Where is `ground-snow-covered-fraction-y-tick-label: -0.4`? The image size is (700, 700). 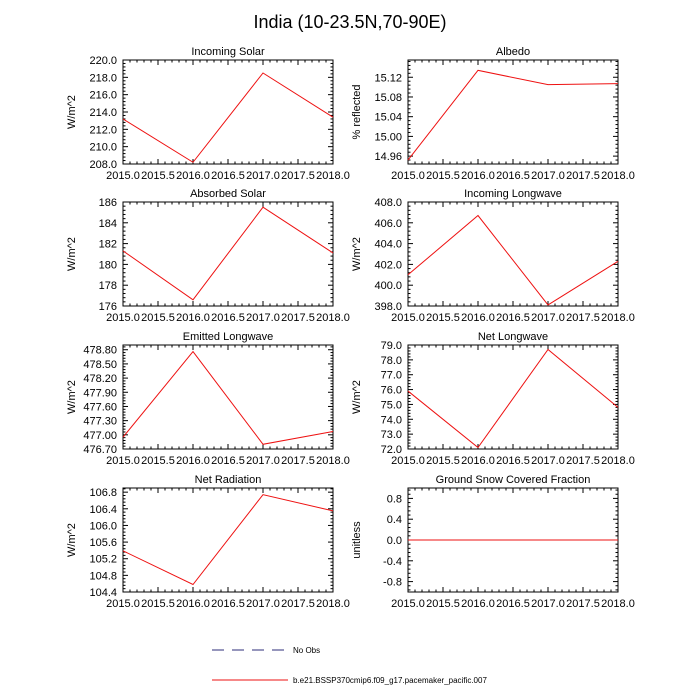 ground-snow-covered-fraction-y-tick-label: -0.4 is located at coordinates (392, 562).